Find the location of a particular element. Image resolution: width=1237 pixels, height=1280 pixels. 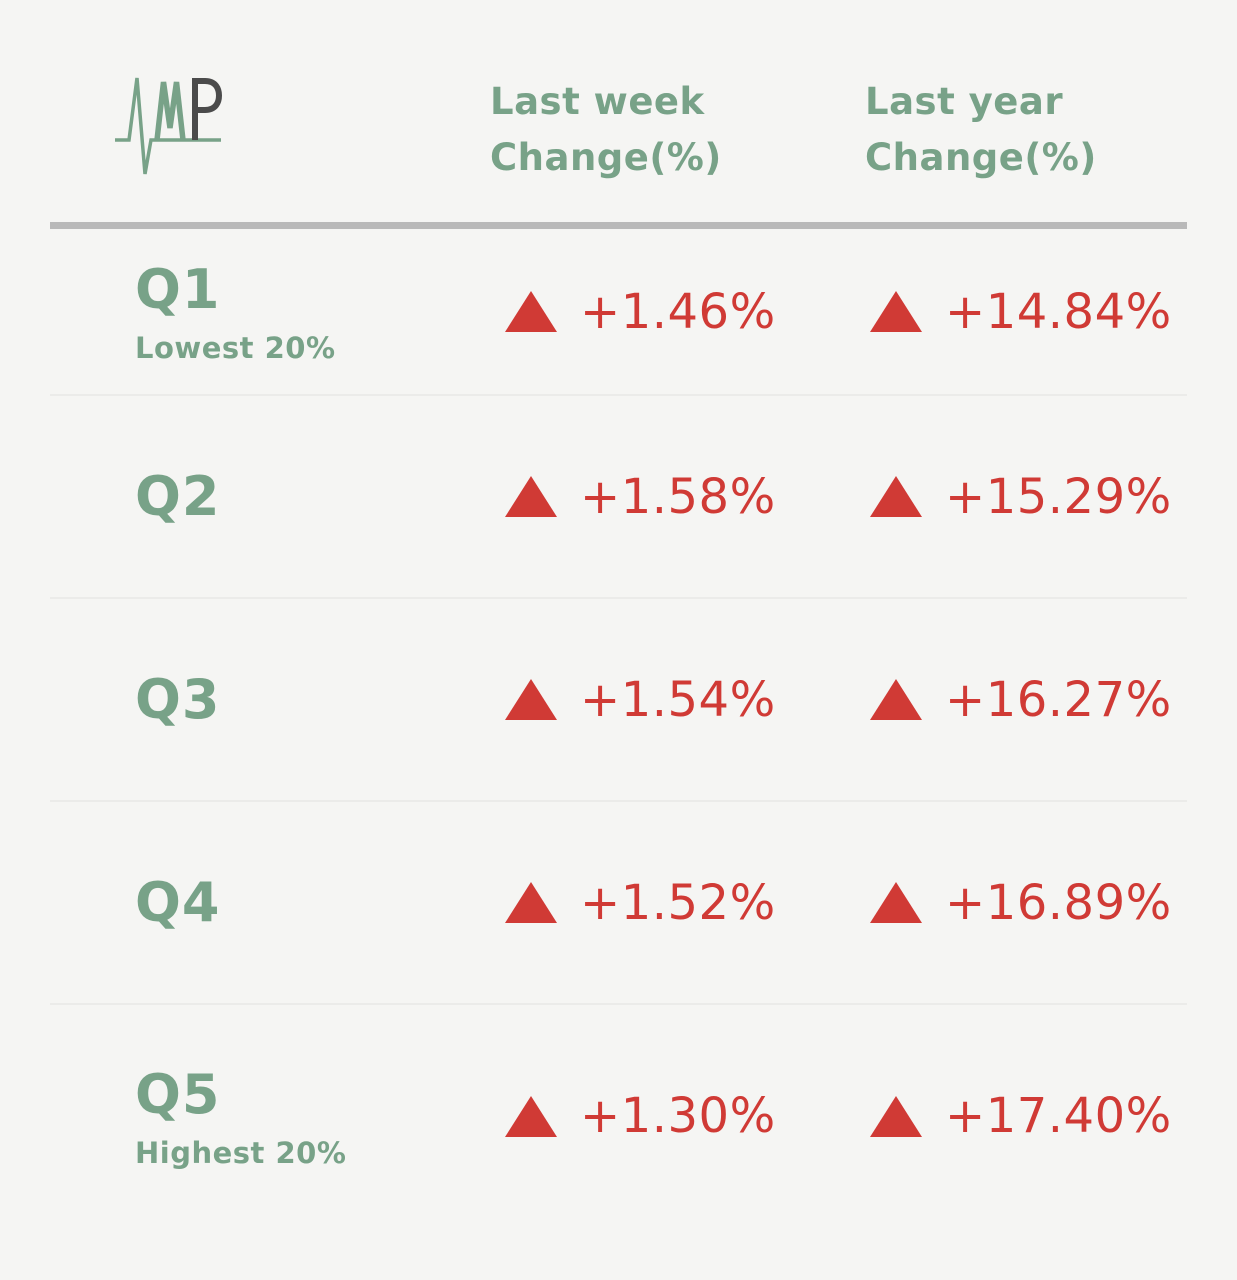

week-change-cell: +1.52% is located at coordinates (647, 903).